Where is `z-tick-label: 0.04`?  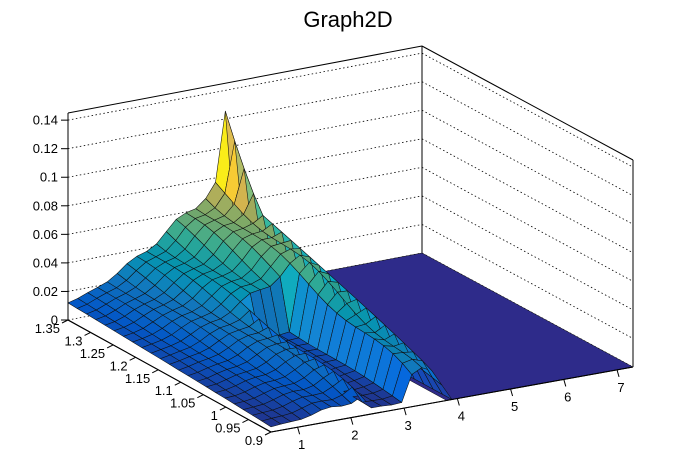 z-tick-label: 0.04 is located at coordinates (45, 262).